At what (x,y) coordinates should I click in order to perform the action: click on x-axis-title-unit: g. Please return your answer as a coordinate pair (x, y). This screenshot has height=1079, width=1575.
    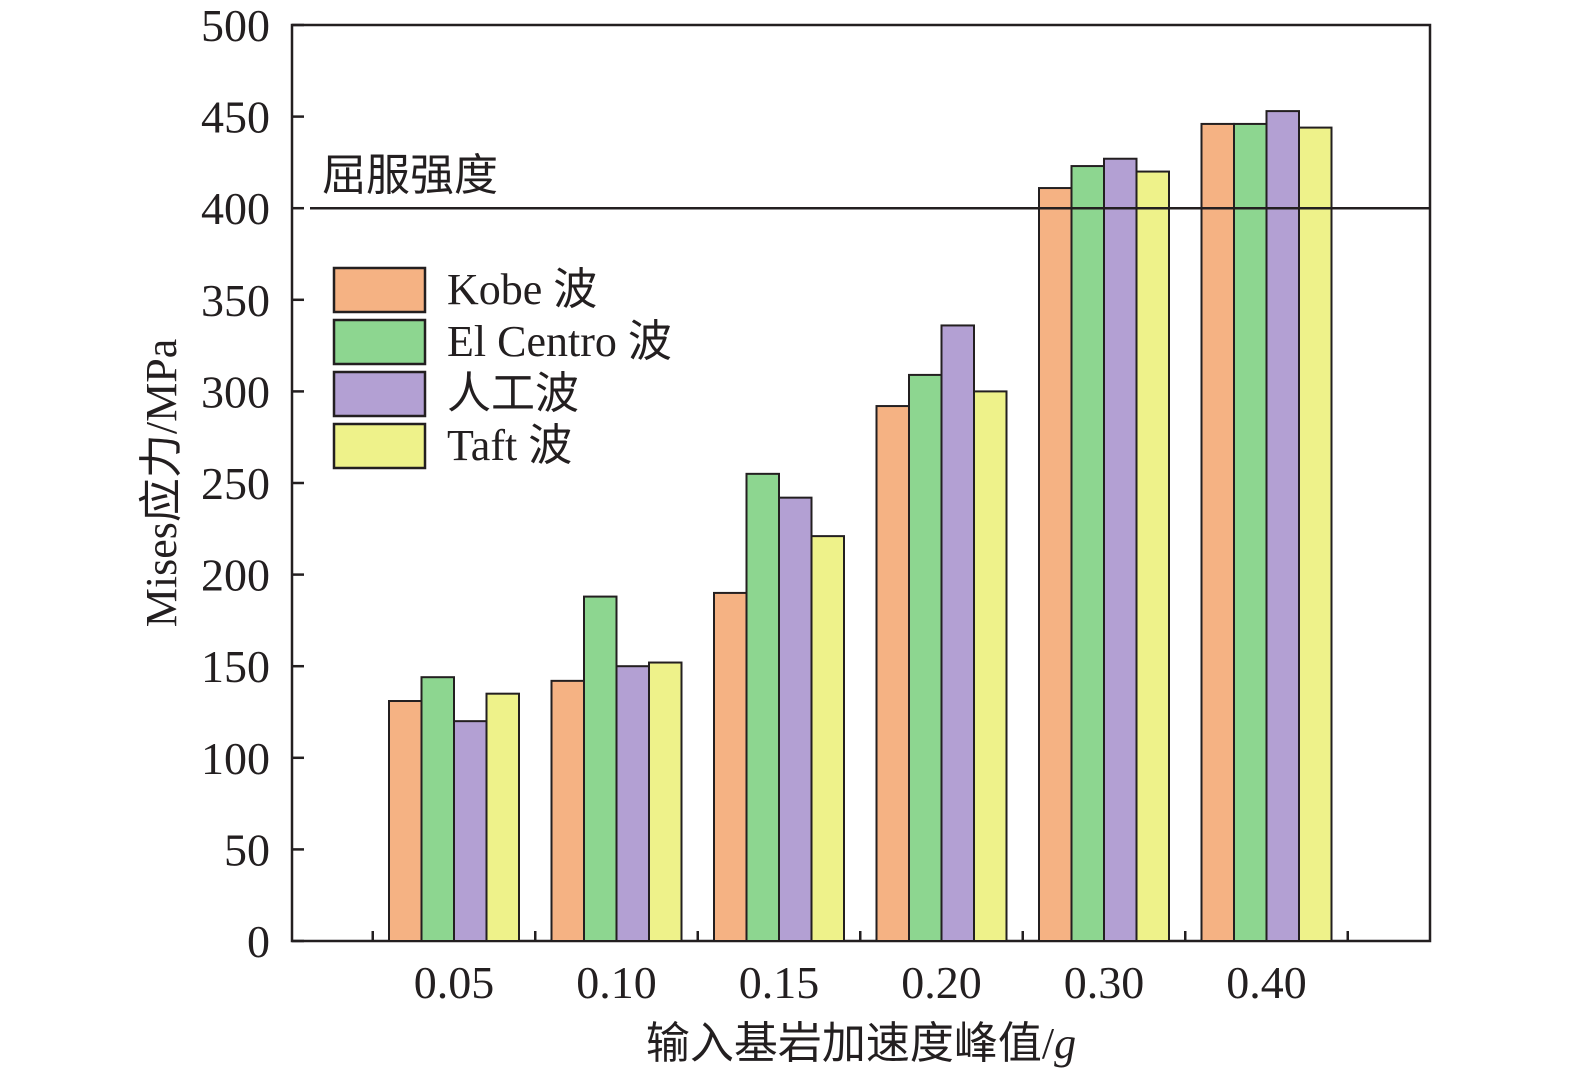
    Looking at the image, I should click on (1065, 1043).